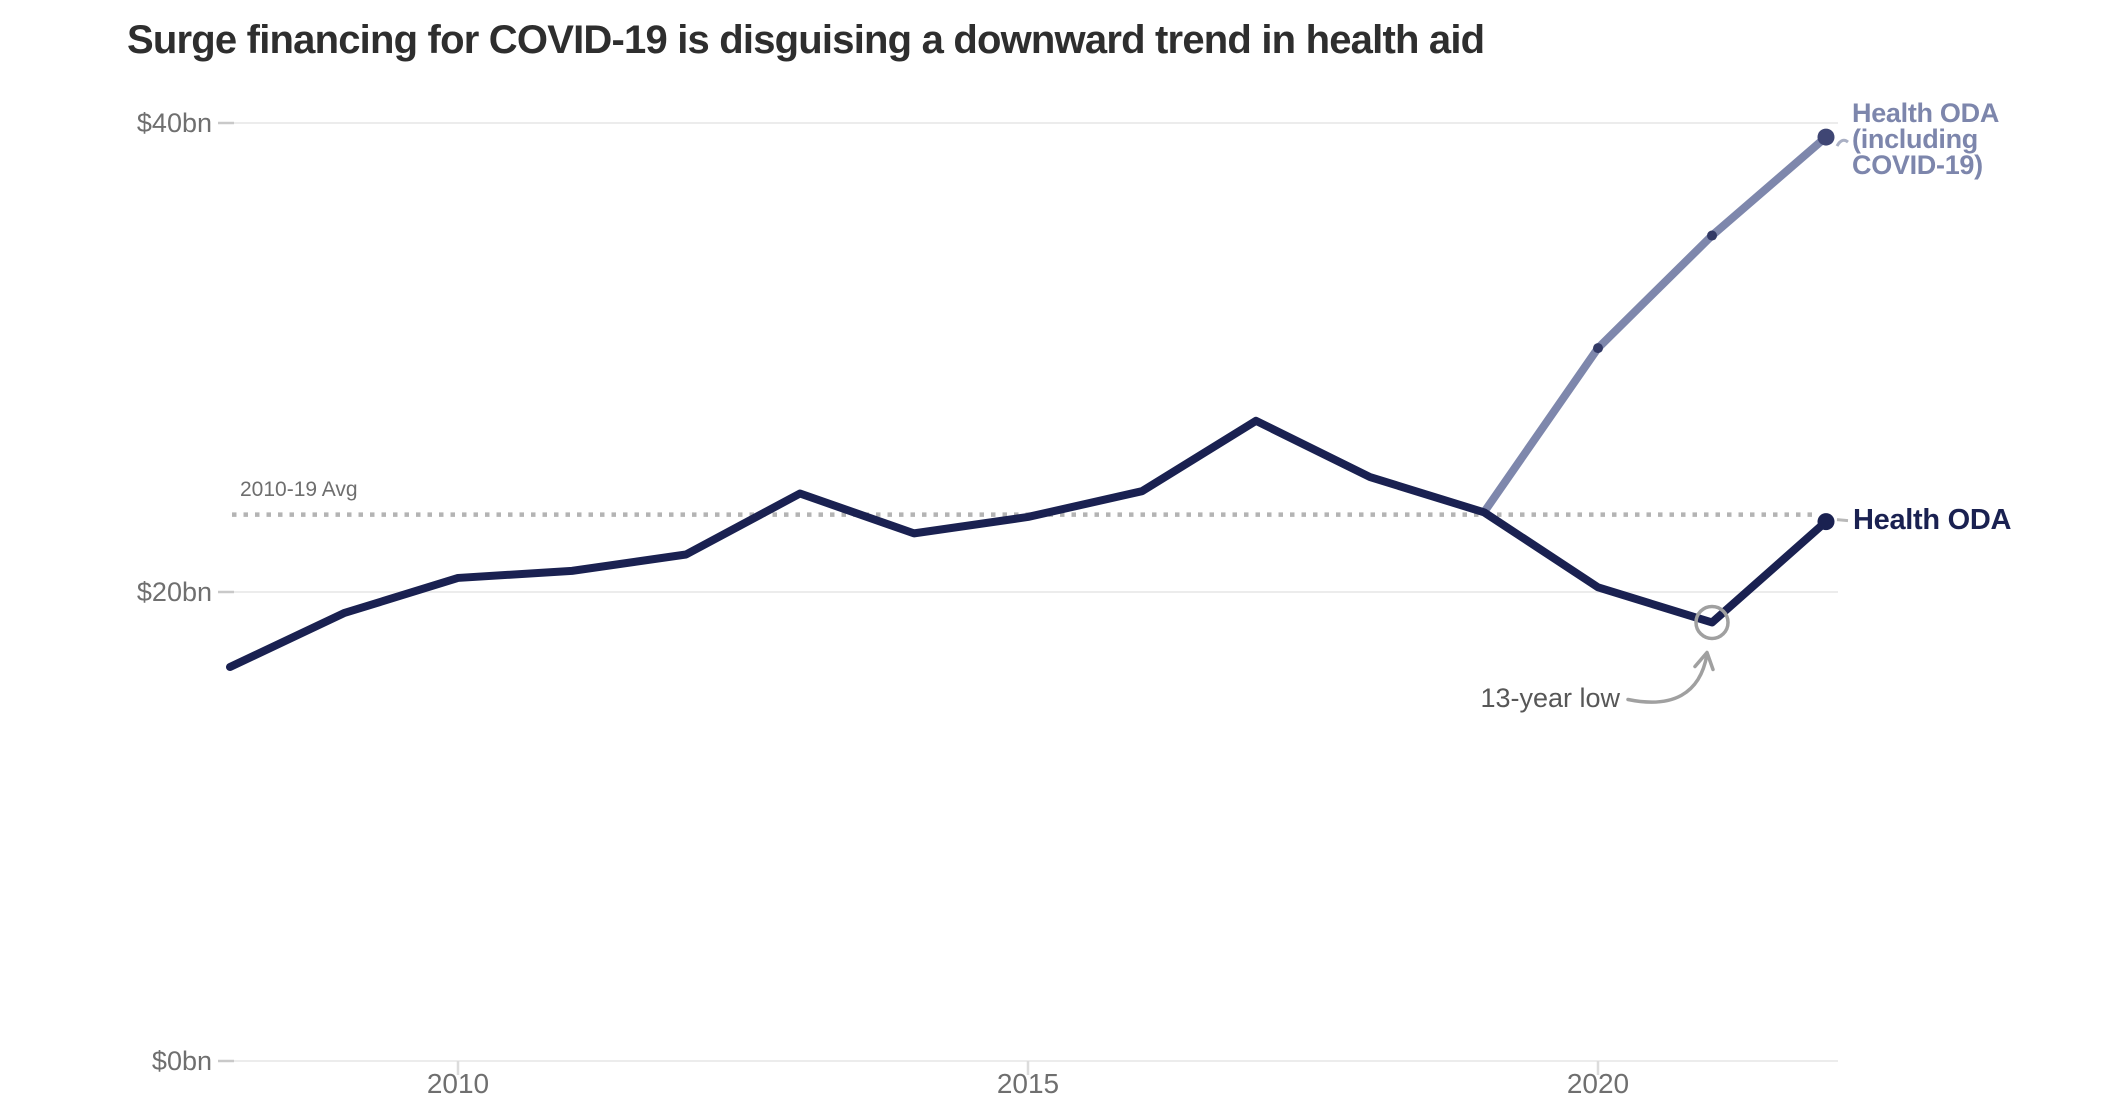 Image resolution: width=2102 pixels, height=1117 pixels. What do you see at coordinates (1712, 235) in the screenshot?
I see `covid-marker-2021` at bounding box center [1712, 235].